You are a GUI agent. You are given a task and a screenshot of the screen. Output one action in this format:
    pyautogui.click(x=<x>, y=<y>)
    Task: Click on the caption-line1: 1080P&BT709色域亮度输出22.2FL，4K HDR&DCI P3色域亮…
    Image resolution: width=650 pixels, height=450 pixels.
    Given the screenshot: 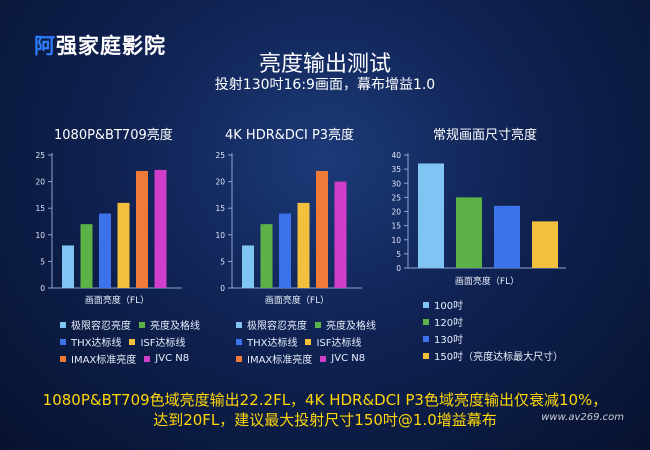 What is the action you would take?
    pyautogui.click(x=325, y=400)
    